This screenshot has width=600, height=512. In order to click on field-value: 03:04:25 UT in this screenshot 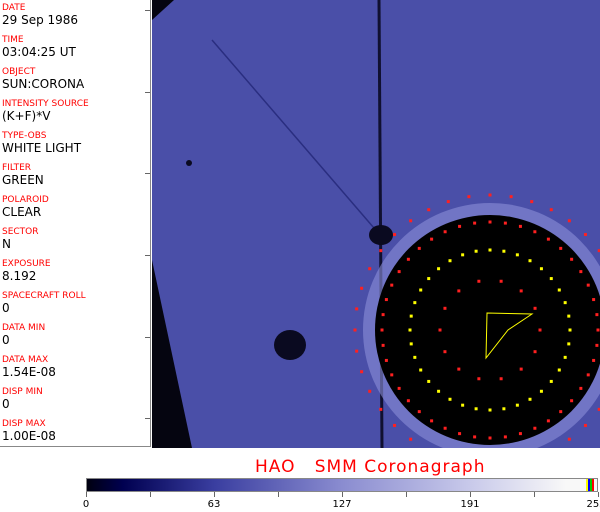, I will do `click(39, 52)`.